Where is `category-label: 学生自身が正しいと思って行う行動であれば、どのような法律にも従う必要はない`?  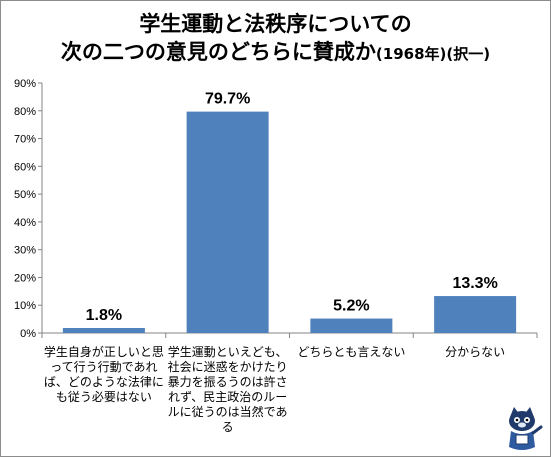
category-label: 学生自身が正しいと思って行う行動であれば、どのような法律にも従う必要はない is located at coordinates (103, 374).